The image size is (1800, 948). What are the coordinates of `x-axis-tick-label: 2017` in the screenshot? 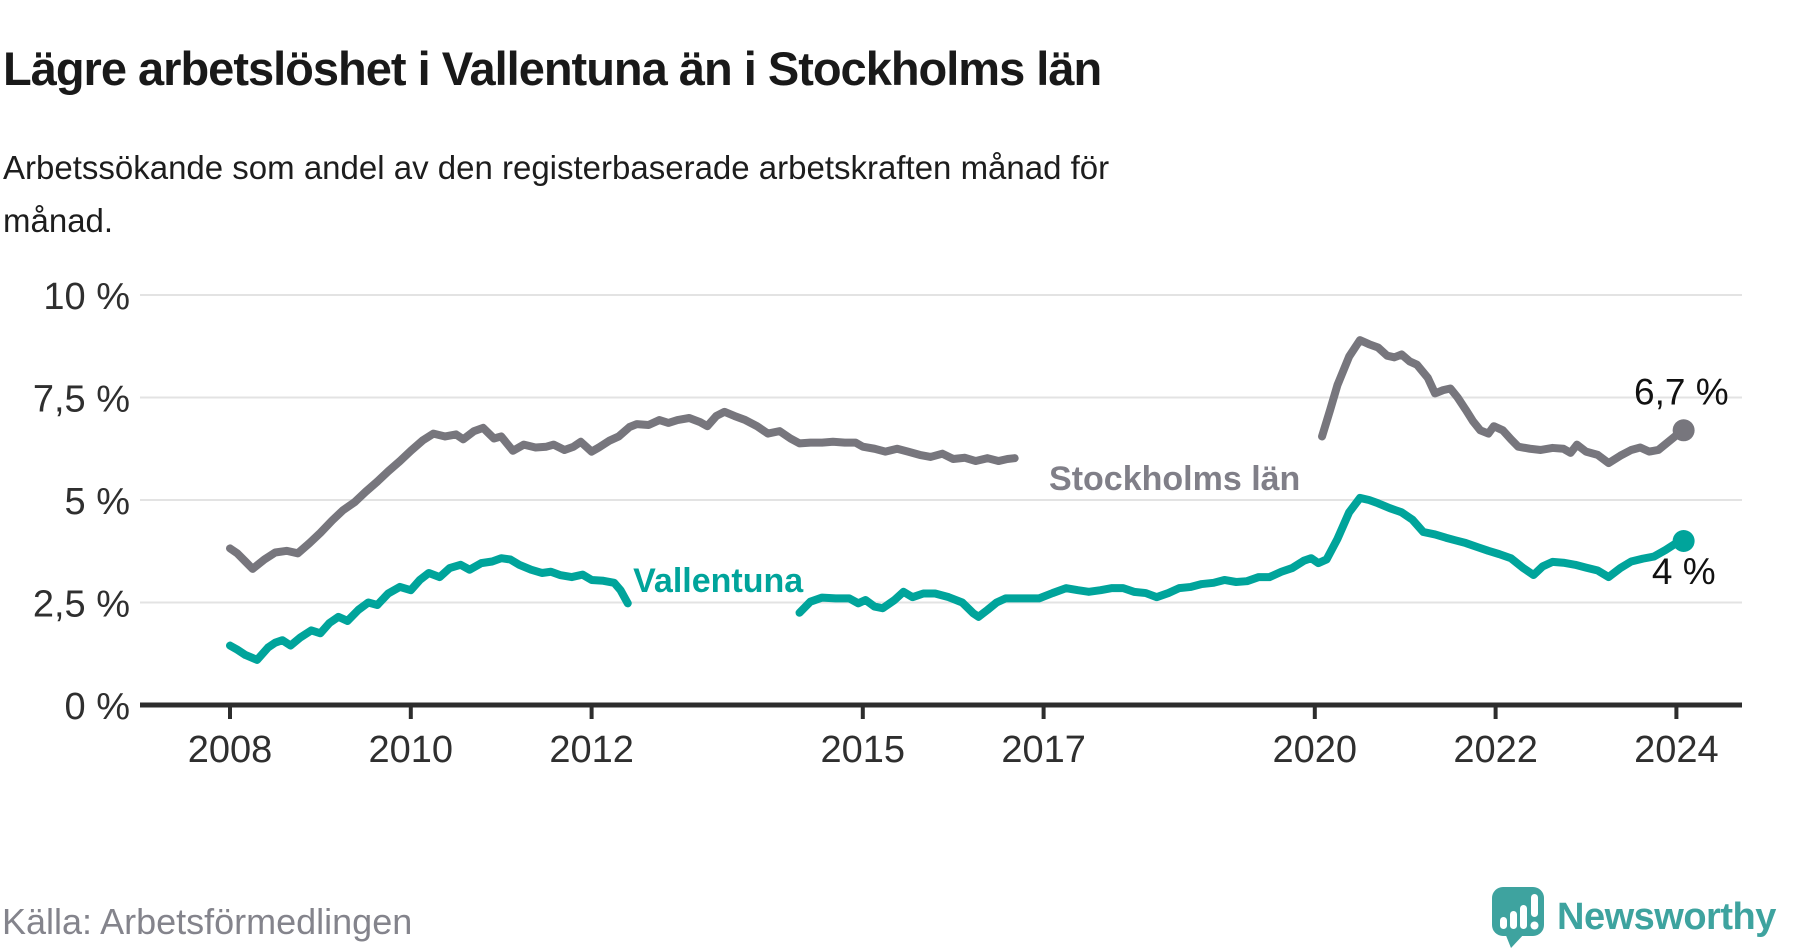 It's located at (1043, 750).